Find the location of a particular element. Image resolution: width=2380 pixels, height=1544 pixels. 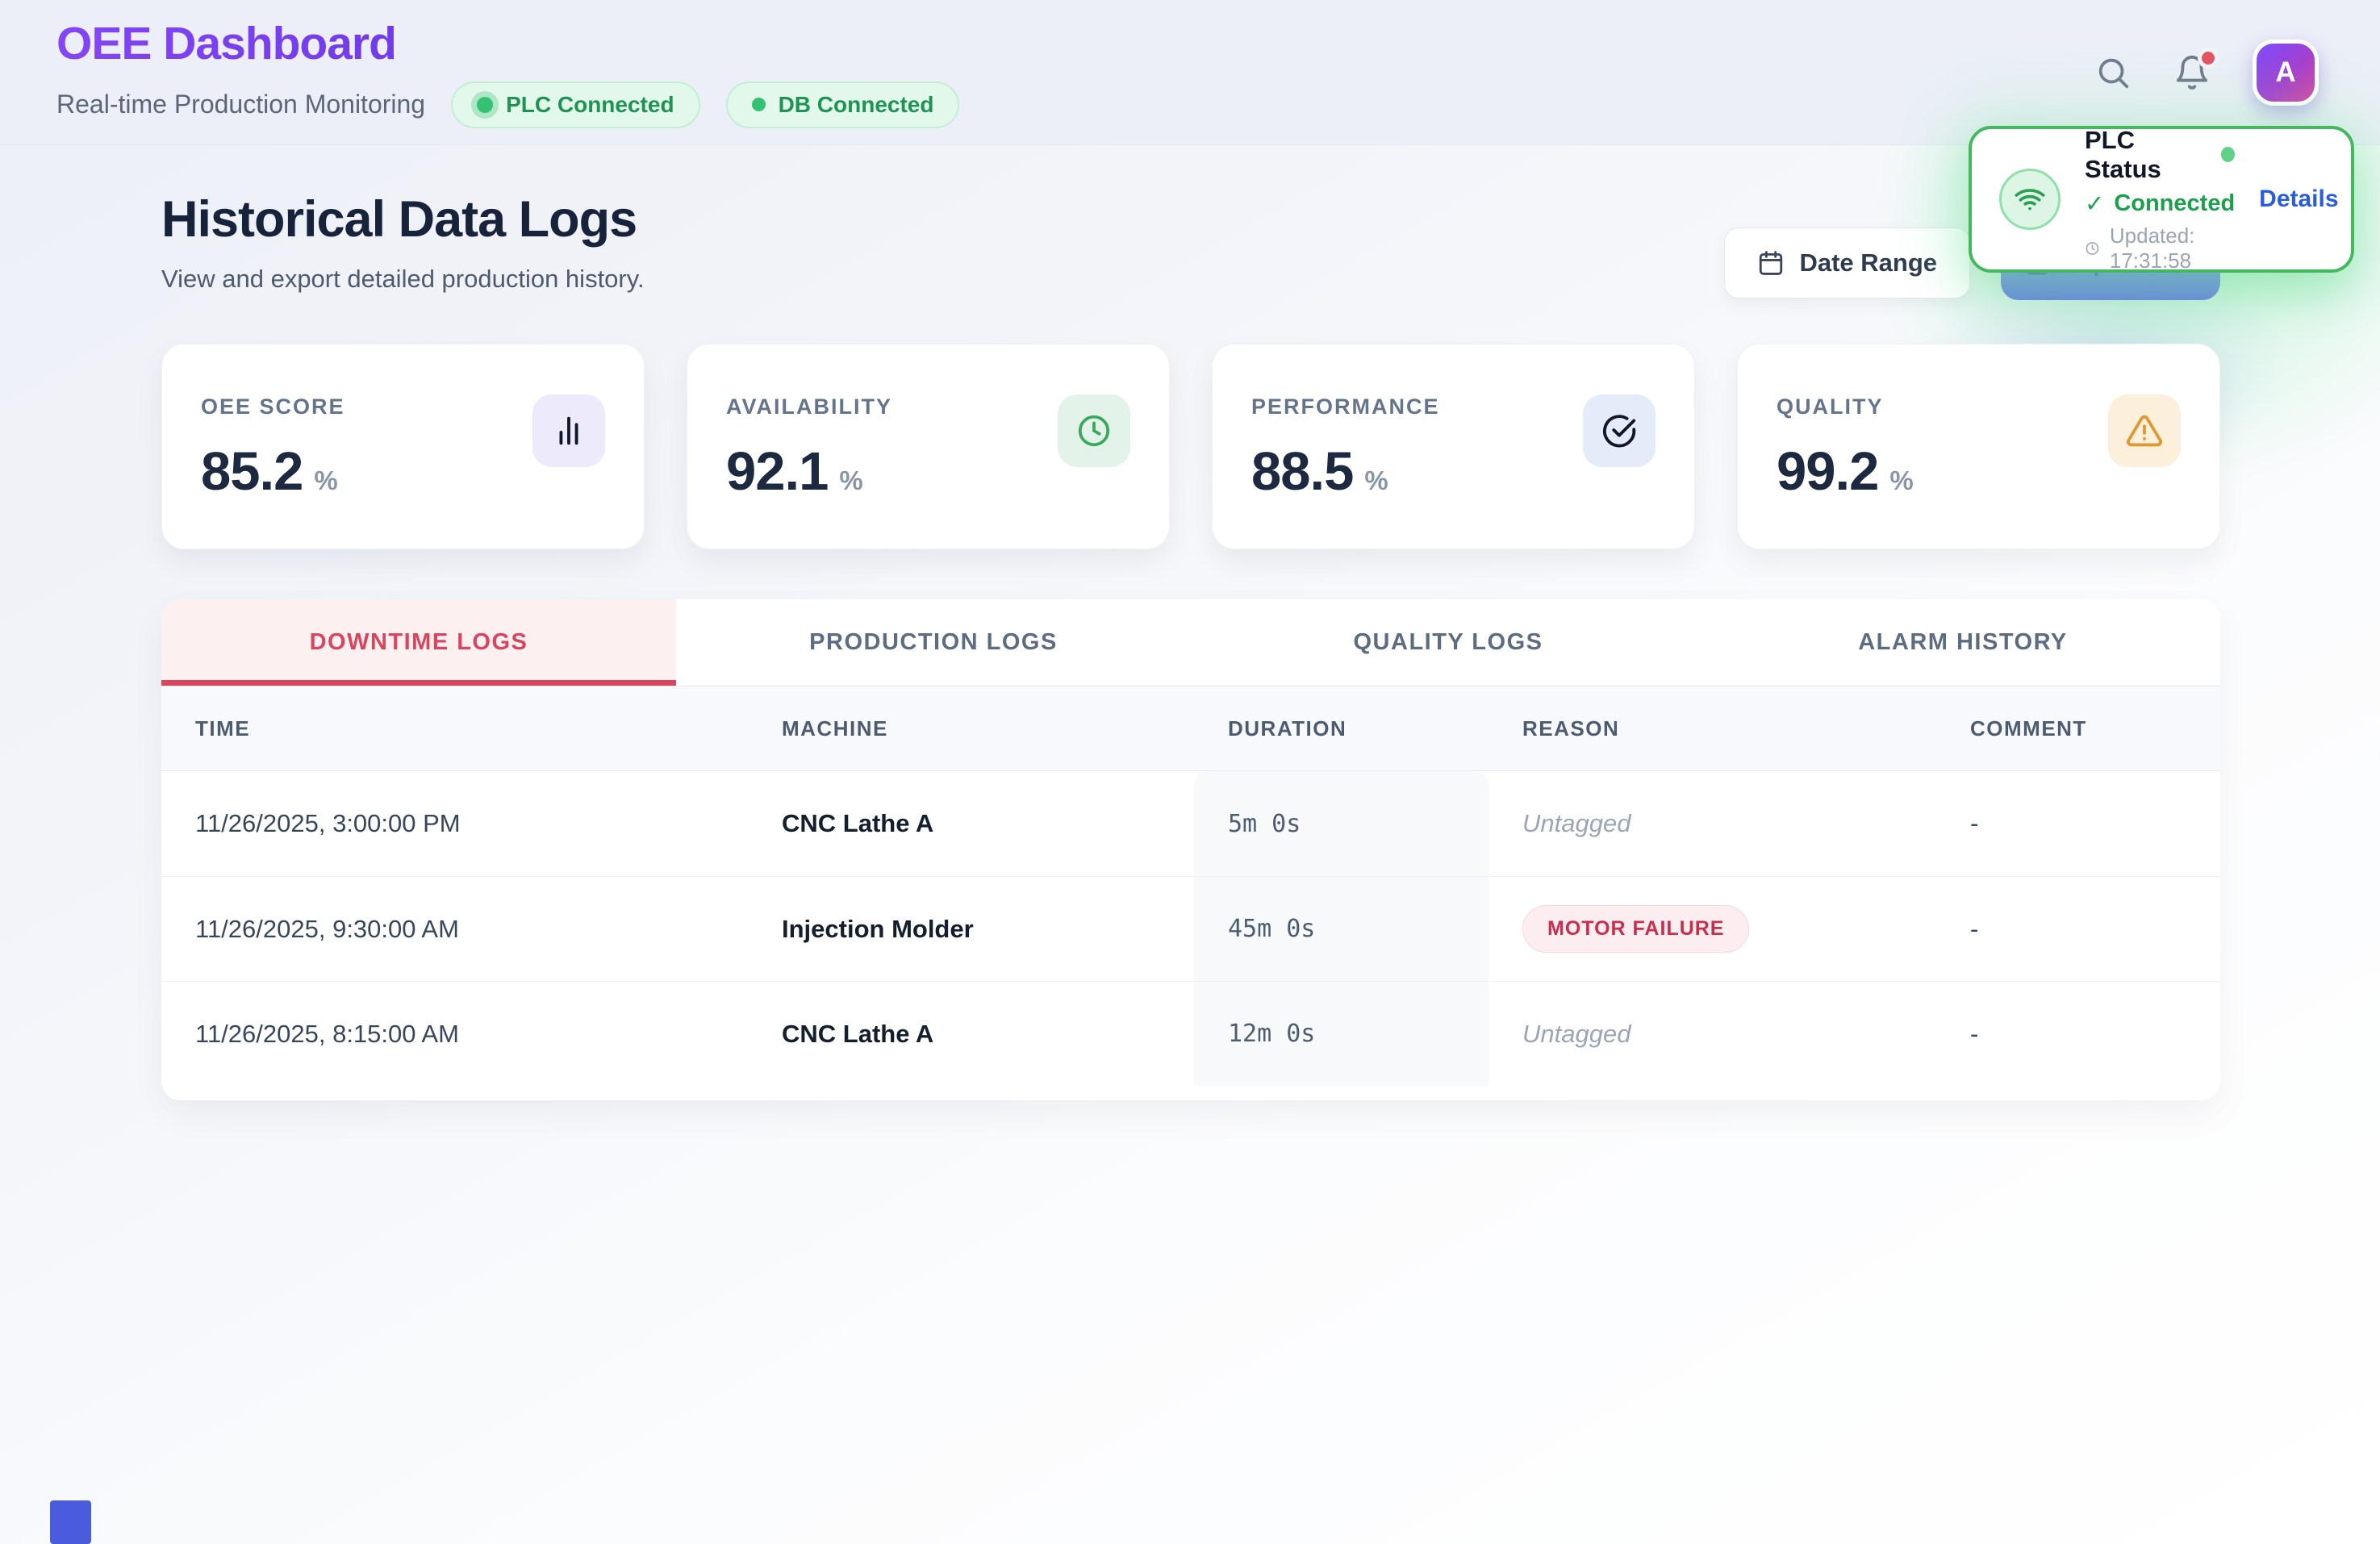

app-subtitle: Real-time Production Monitoring is located at coordinates (241, 104).